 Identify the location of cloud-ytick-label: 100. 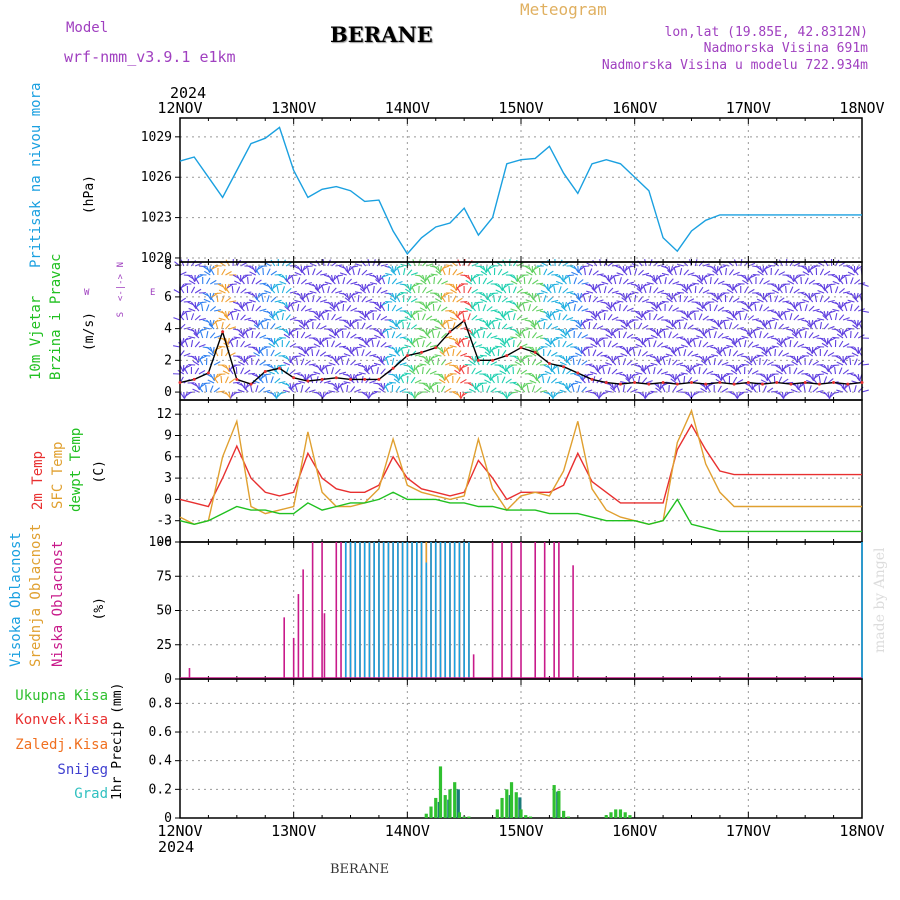
(160, 542).